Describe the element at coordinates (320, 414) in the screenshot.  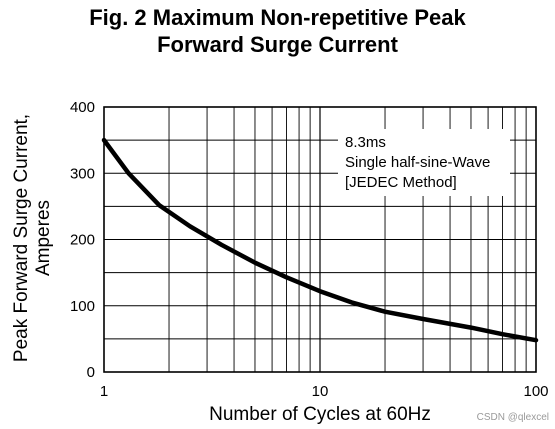
I see `x-axis-label: Number of Cycles at 60Hz` at that location.